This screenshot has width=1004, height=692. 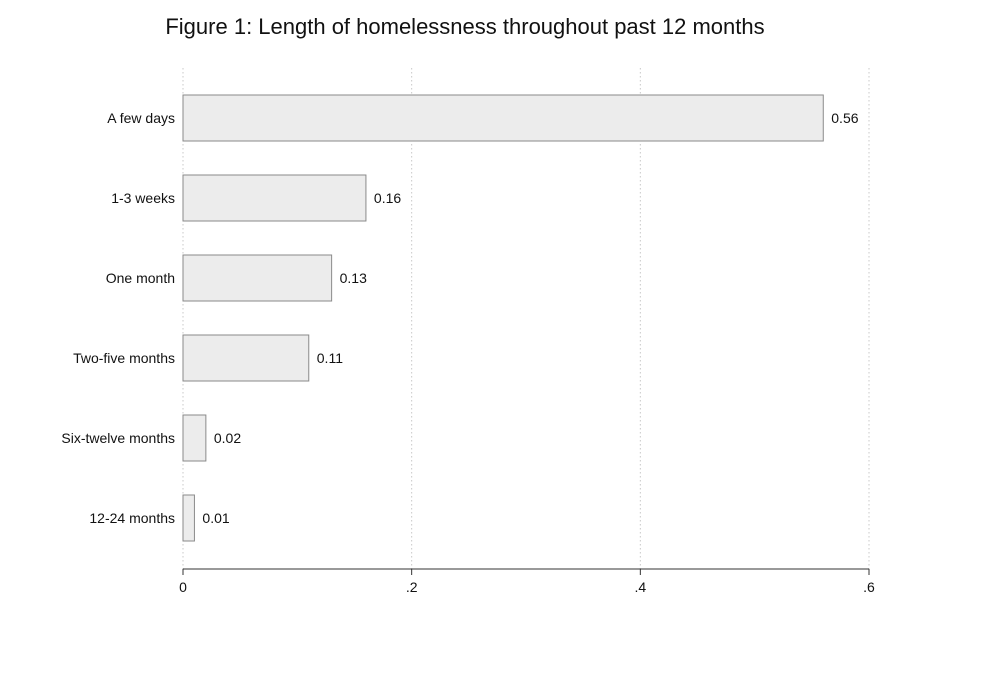 I want to click on data-label: 0.16, so click(x=387, y=198).